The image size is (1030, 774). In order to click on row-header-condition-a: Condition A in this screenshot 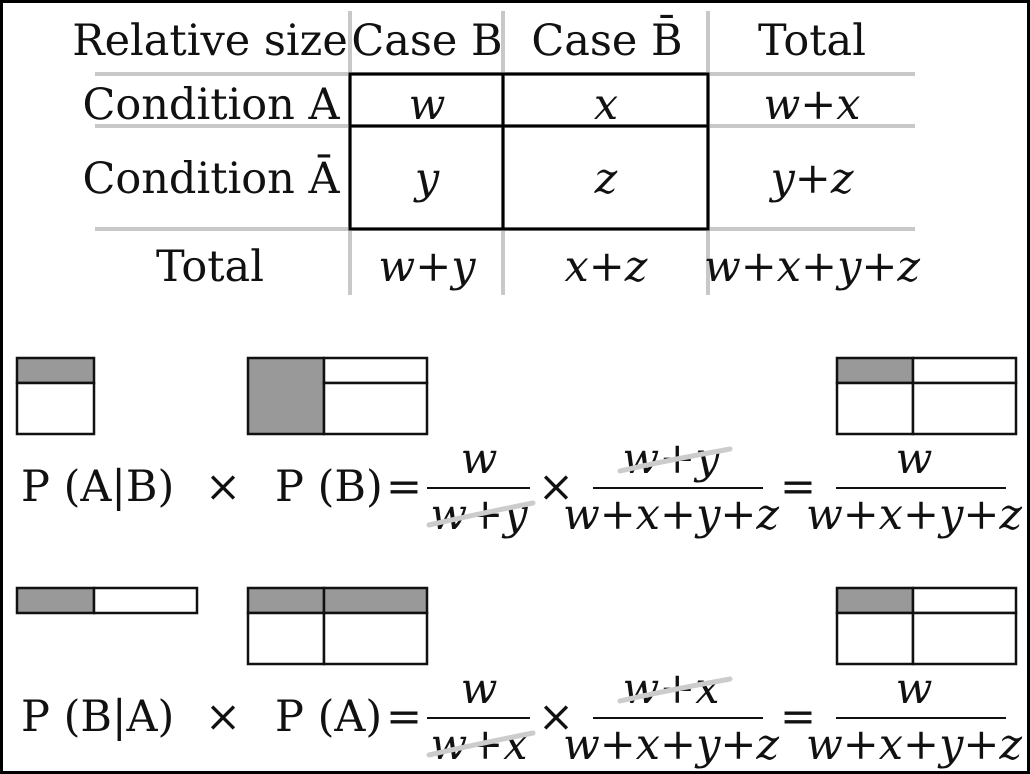, I will do `click(211, 105)`.